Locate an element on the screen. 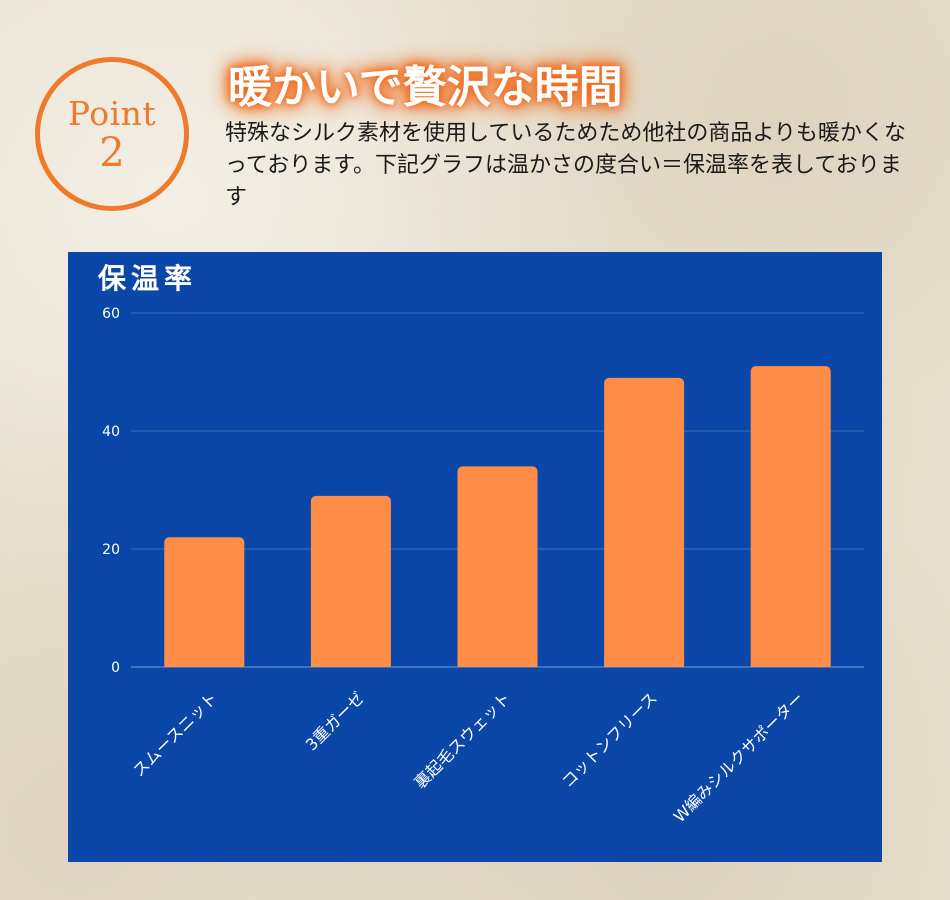  x-tick-label: 裏起毛スウェット is located at coordinates (462, 740).